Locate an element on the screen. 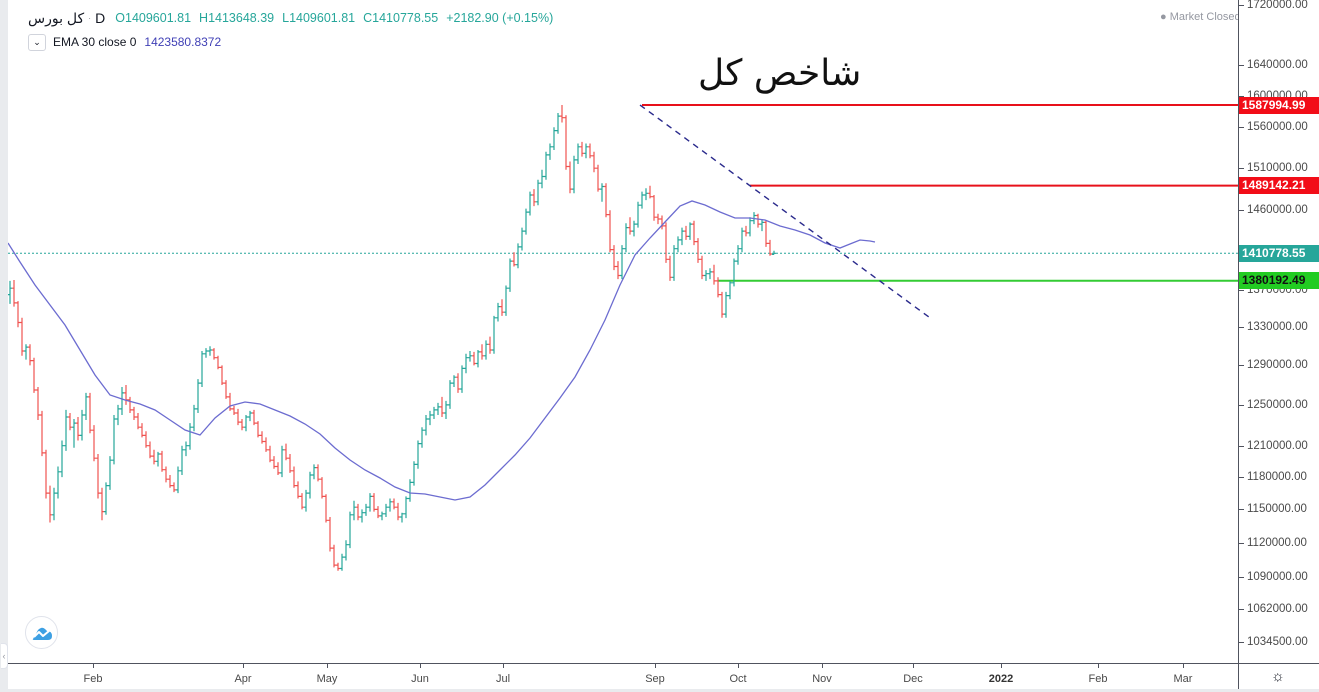 The width and height of the screenshot is (1319, 692). price-label: 1034500.00 is located at coordinates (1277, 642).